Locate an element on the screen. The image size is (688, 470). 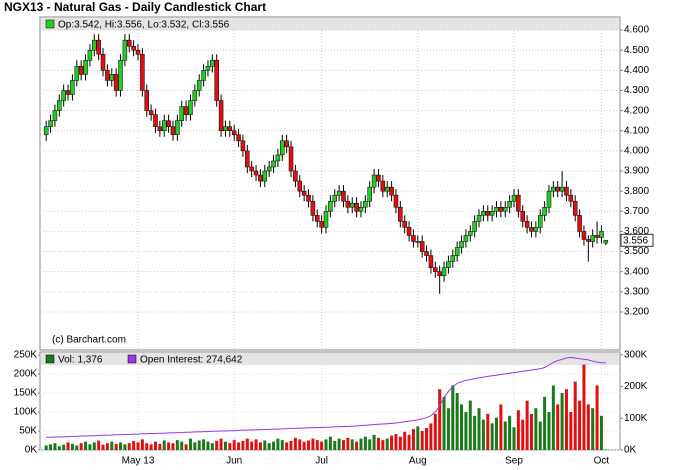
y-tick-label: 3.200 is located at coordinates (636, 312).